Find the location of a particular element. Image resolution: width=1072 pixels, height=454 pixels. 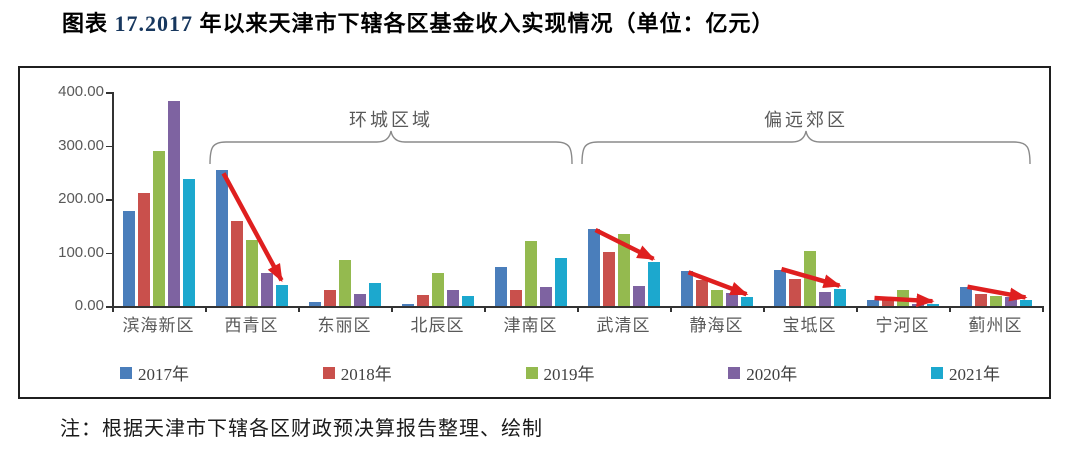

x-axis-label: 蓟州区 is located at coordinates (995, 325).